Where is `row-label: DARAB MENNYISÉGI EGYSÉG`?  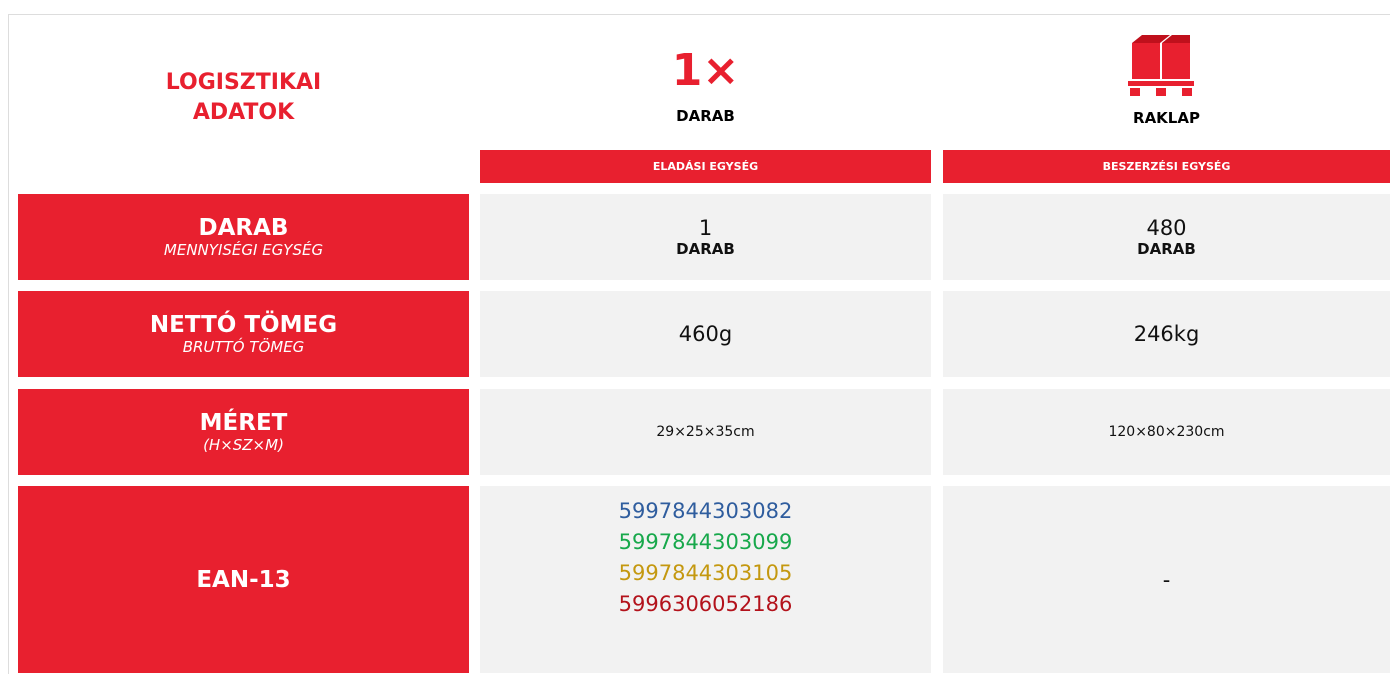
row-label: DARAB MENNYISÉGI EGYSÉG is located at coordinates (243, 237).